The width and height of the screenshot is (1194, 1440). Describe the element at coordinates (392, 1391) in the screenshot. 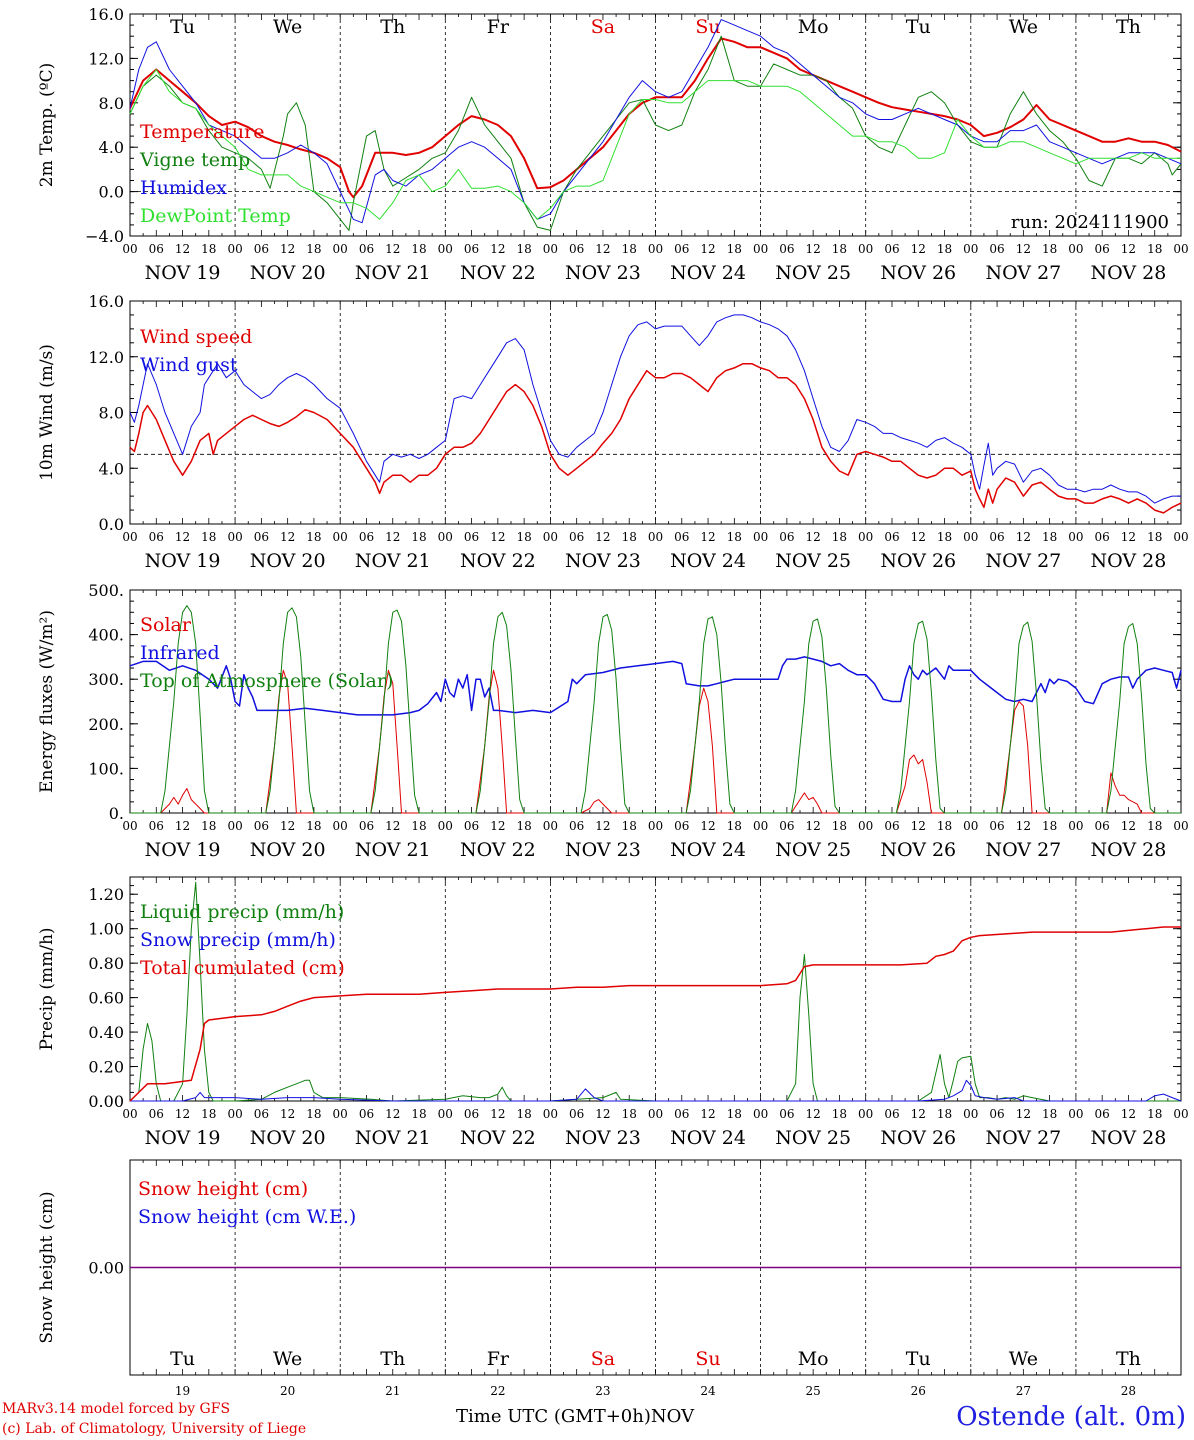

I see `day-number: 21` at that location.